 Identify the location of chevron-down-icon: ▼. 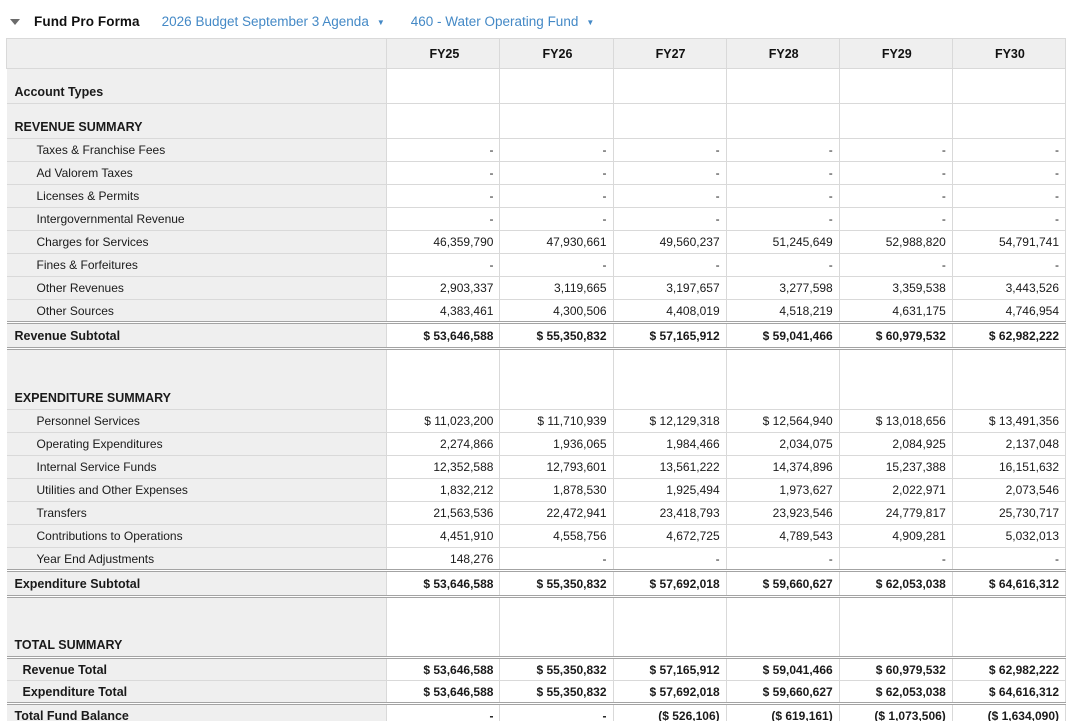
(380, 22).